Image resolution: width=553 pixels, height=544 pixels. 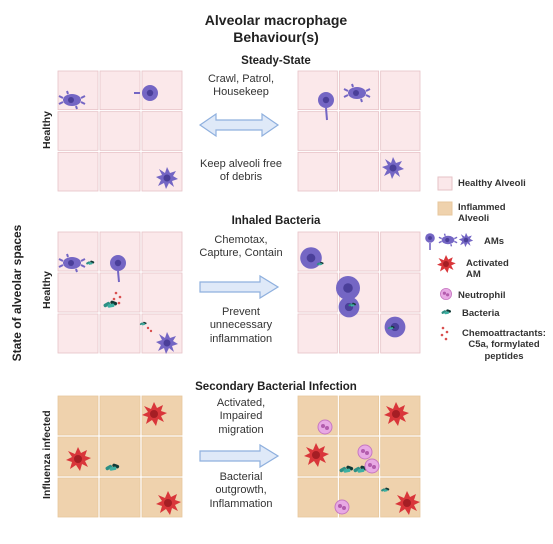 What do you see at coordinates (241, 240) in the screenshot?
I see `desc-line: Chemotax,` at bounding box center [241, 240].